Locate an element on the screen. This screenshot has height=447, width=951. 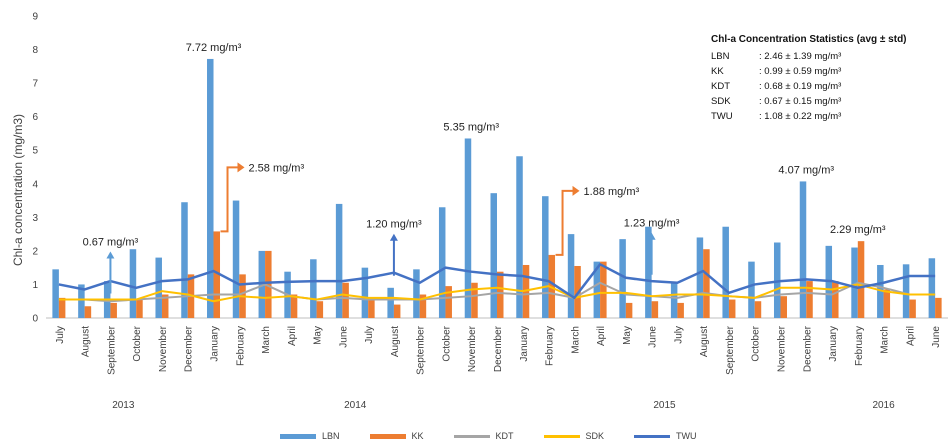
stats-row: KK : 0.99 ± 0.59 mg/m³ is located at coordinates (827, 71).